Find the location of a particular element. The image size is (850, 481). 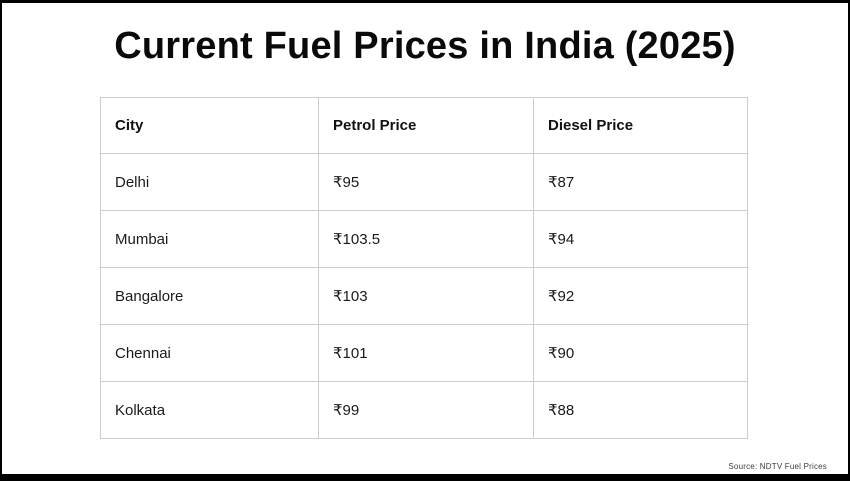

petrol-price-cell: ₹103.5 is located at coordinates (426, 239).